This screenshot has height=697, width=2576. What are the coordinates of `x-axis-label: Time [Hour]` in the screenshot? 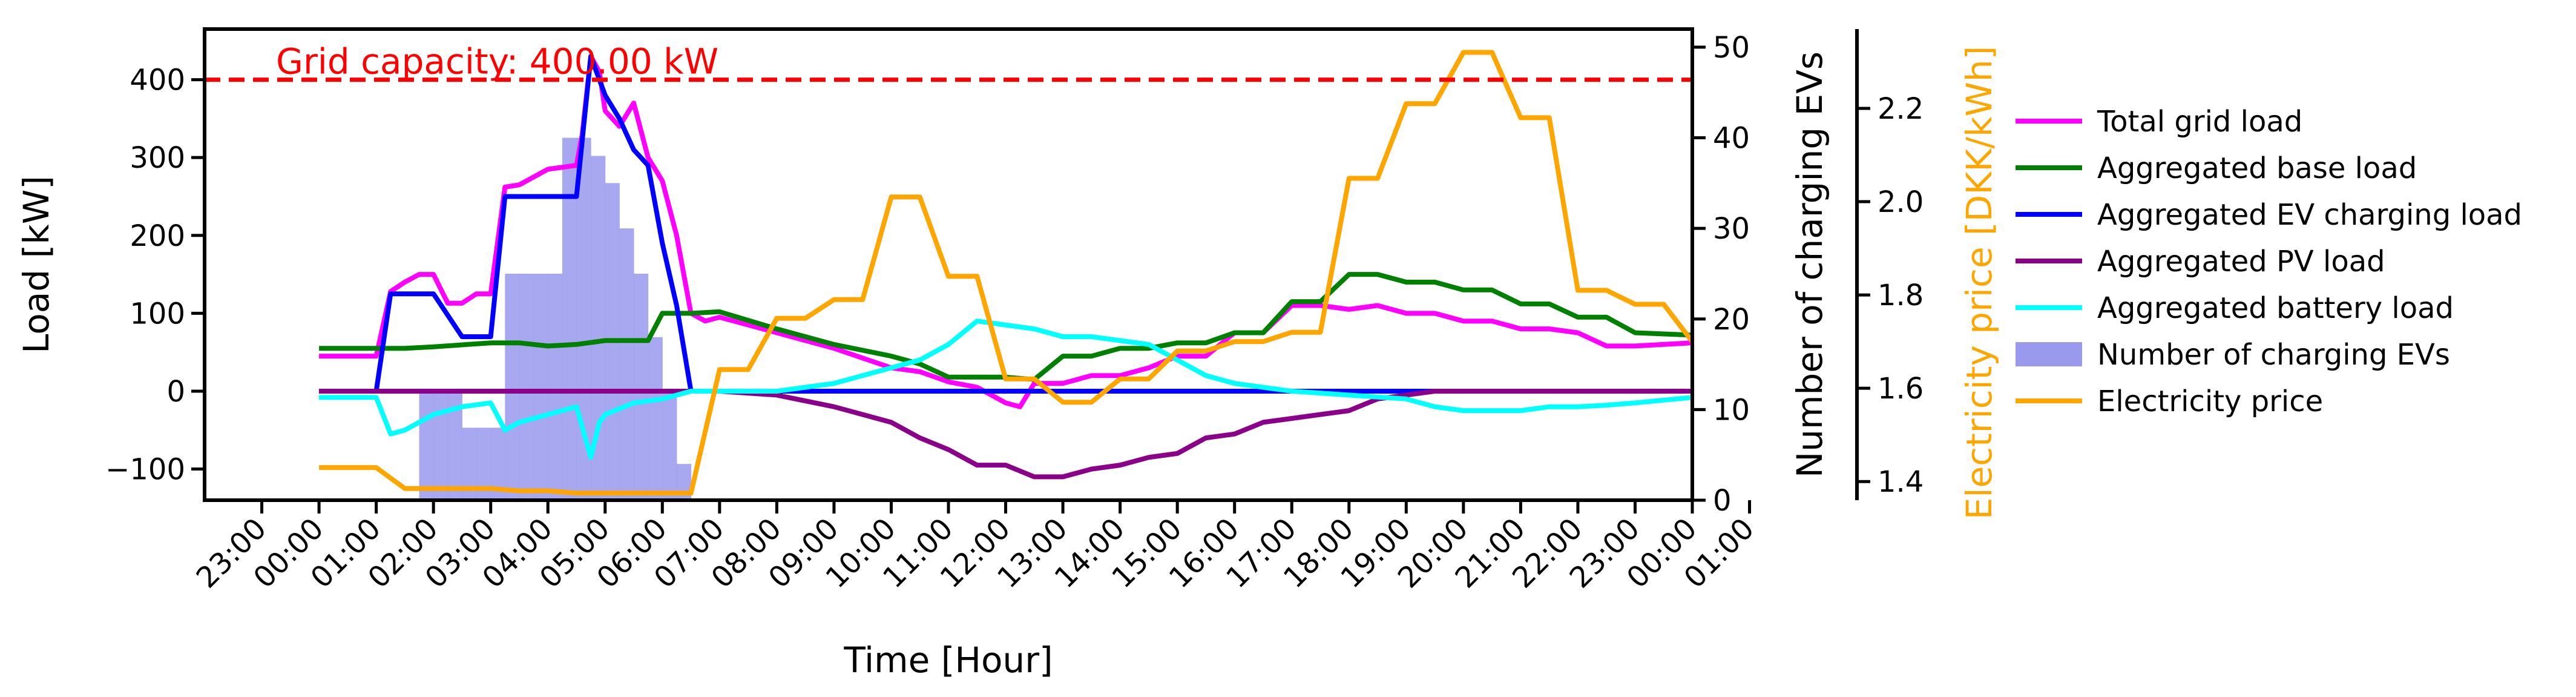 It's located at (948, 660).